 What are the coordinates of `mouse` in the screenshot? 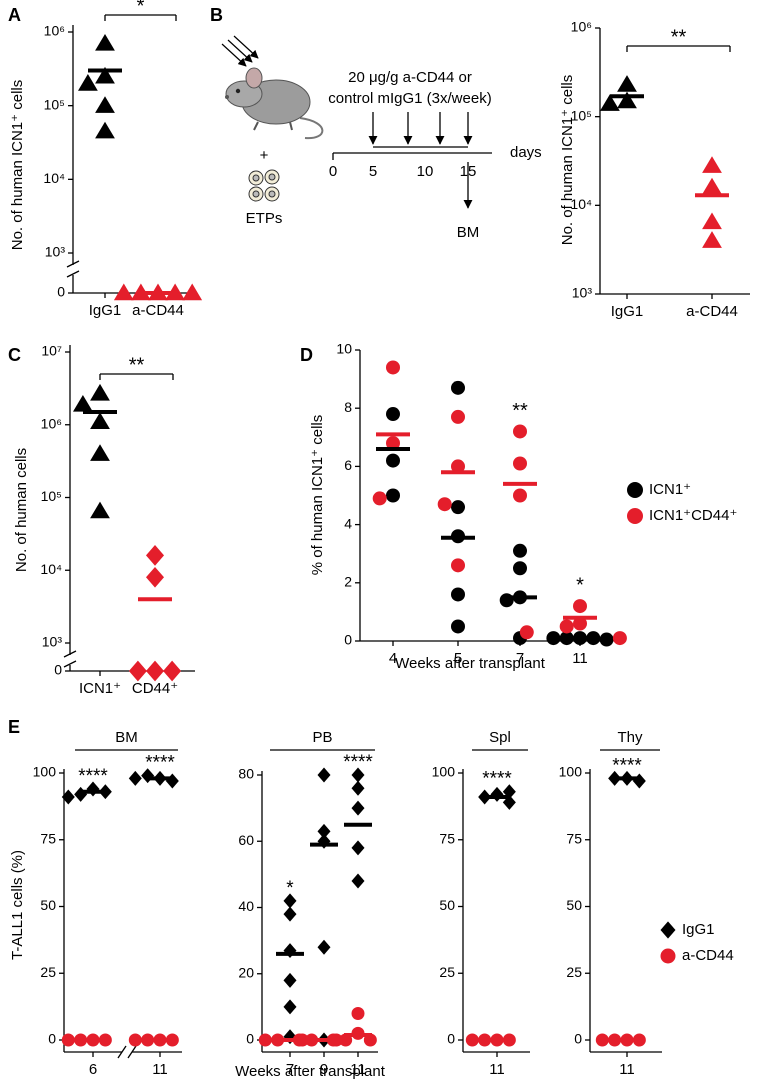 It's located at (274, 103).